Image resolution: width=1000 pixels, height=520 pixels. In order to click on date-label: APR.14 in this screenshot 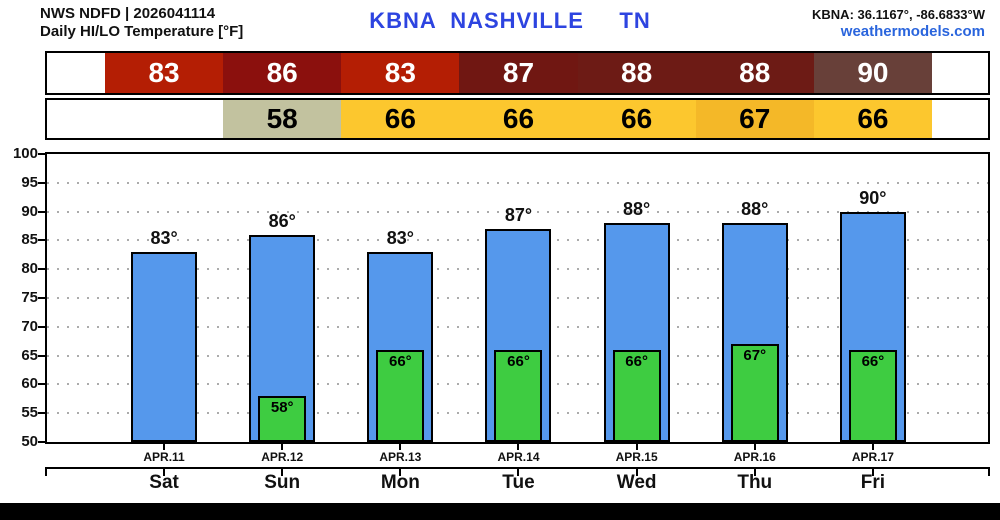, I will do `click(518, 457)`.